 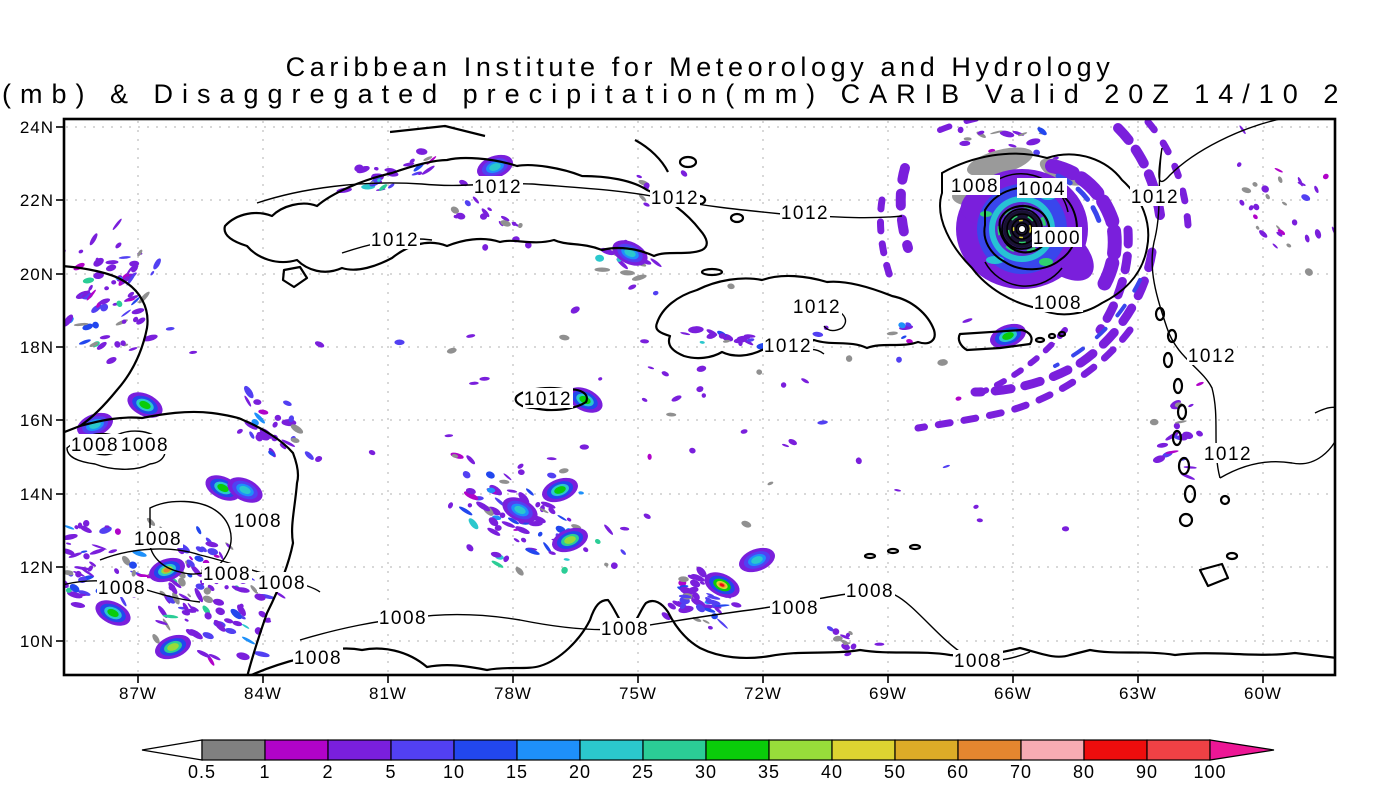 What do you see at coordinates (888, 693) in the screenshot?
I see `lon-label: 69W` at bounding box center [888, 693].